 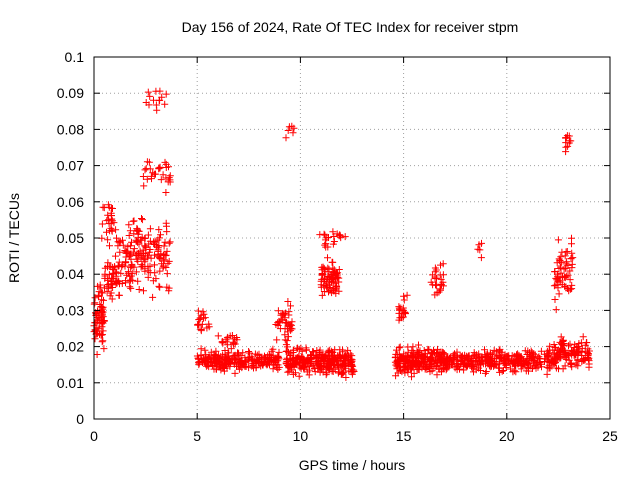 What do you see at coordinates (610, 436) in the screenshot?
I see `x-tick-label: 25` at bounding box center [610, 436].